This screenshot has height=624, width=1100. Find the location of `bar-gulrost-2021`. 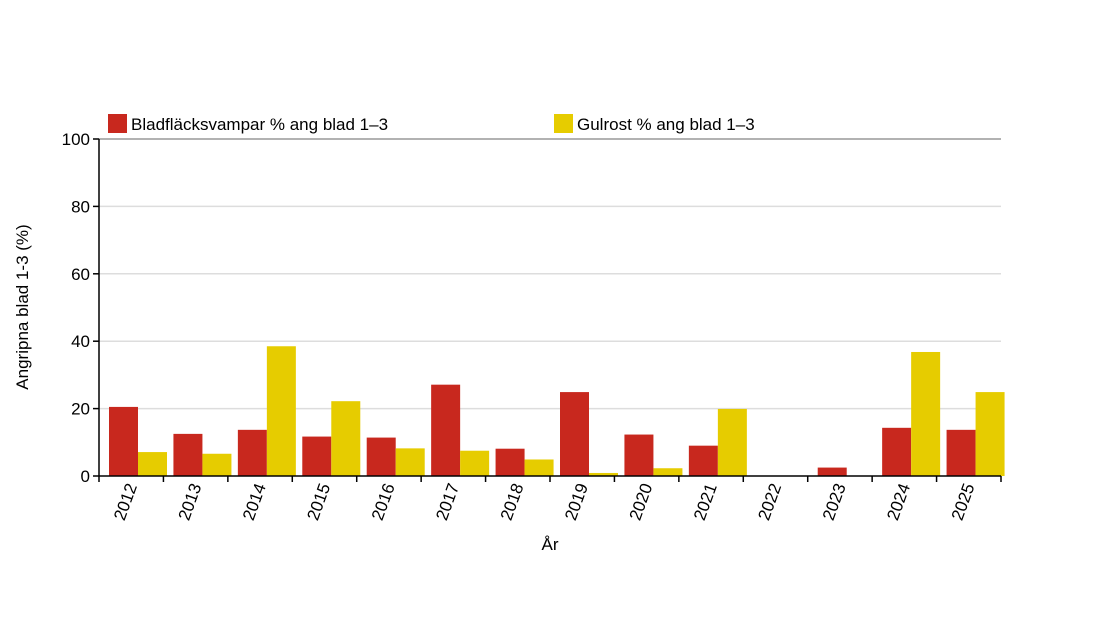

bar-gulrost-2021 is located at coordinates (732, 442).